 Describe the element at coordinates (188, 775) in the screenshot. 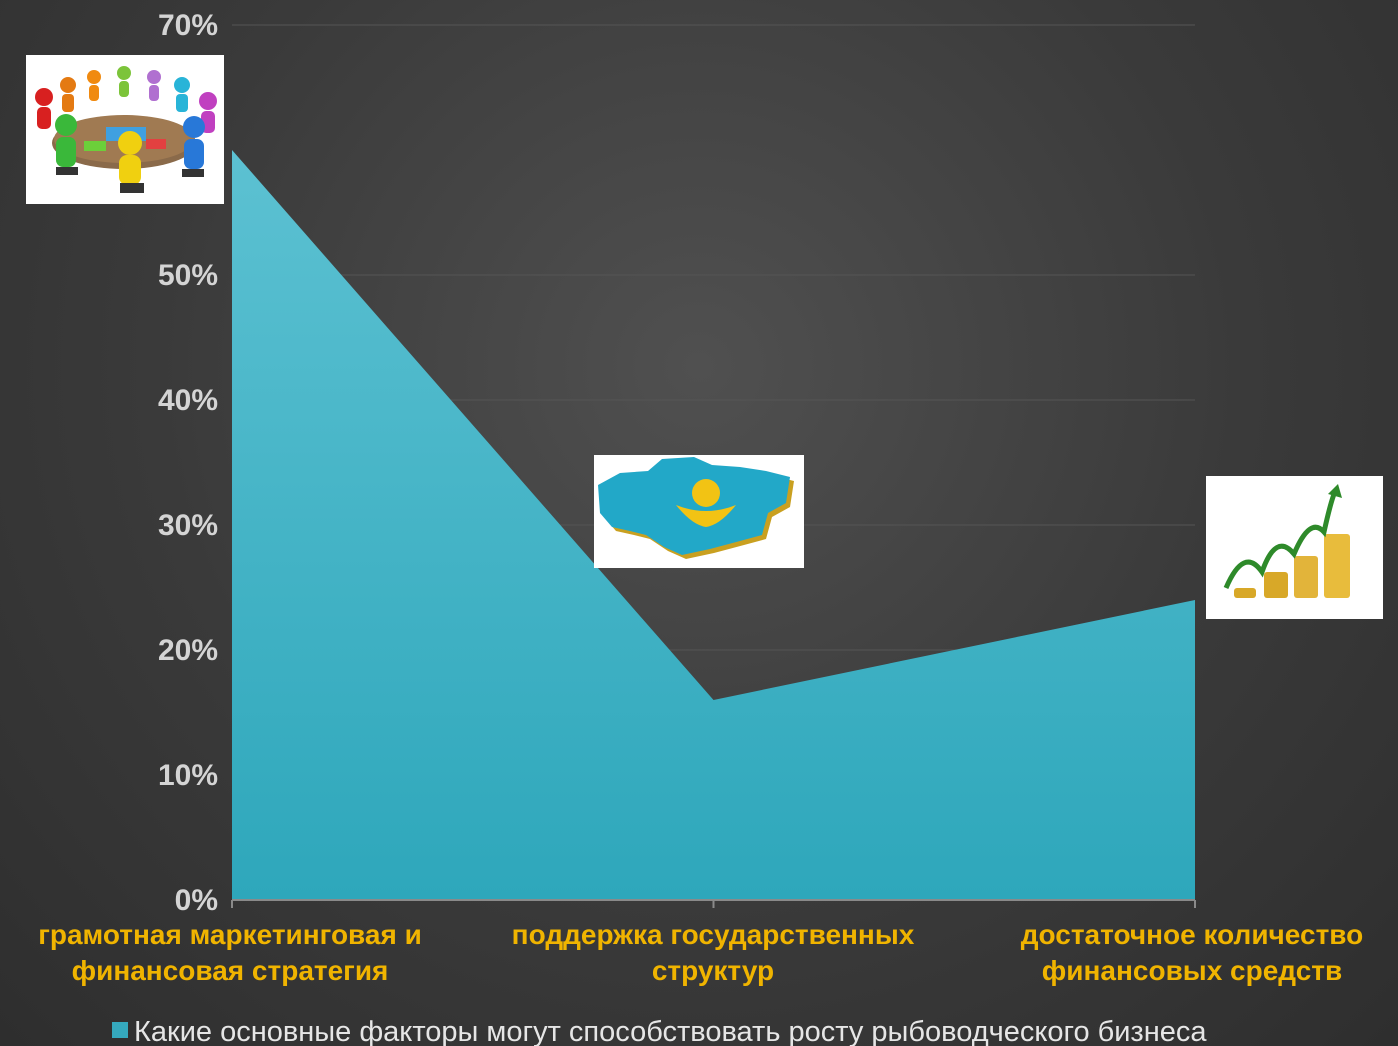

I see `y-tick-label: 10%` at that location.